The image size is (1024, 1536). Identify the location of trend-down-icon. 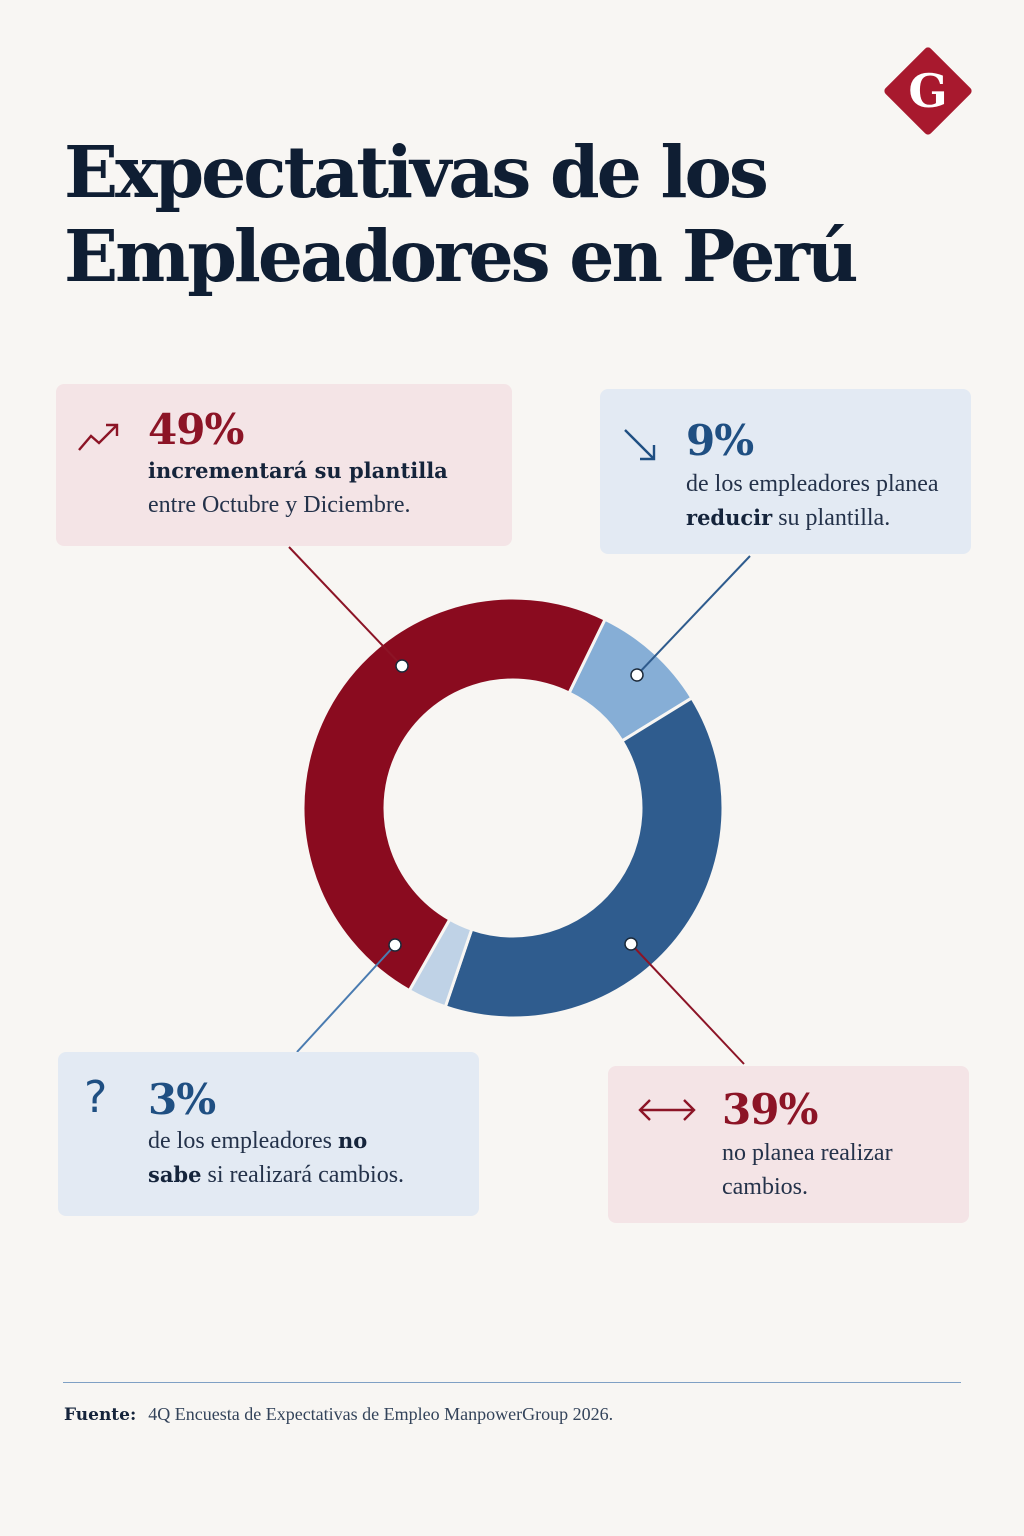
(640, 445).